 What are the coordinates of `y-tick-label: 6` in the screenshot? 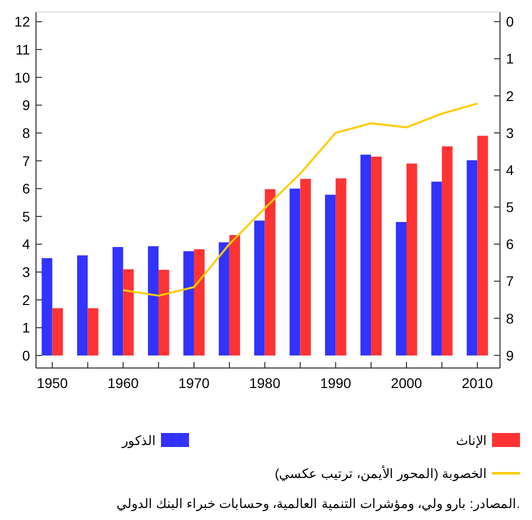 It's located at (26, 188).